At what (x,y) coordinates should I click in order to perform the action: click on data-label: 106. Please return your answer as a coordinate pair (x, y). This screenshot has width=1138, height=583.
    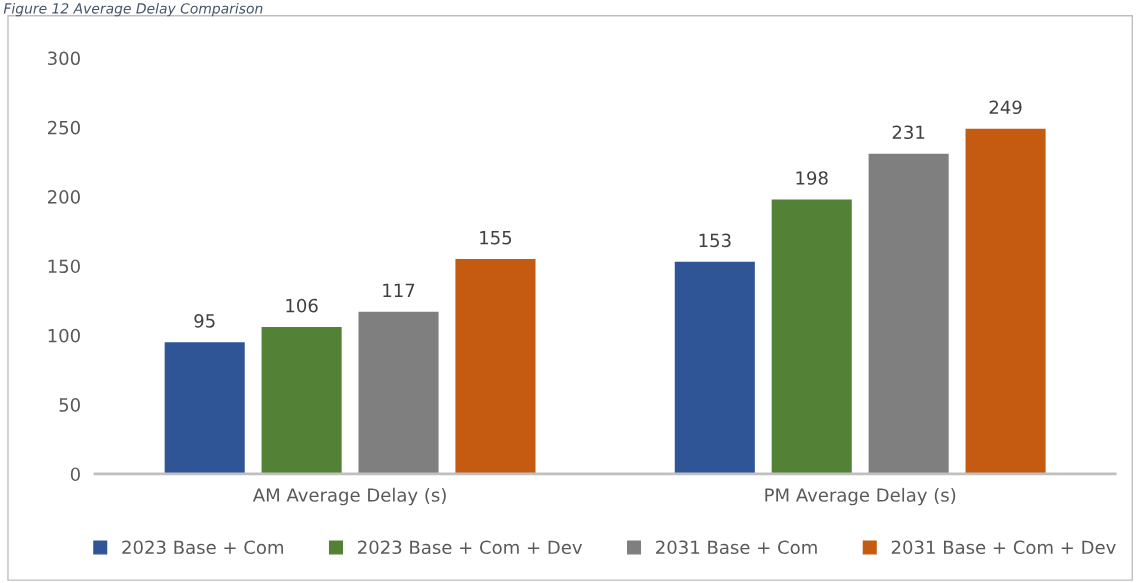
    Looking at the image, I should click on (302, 305).